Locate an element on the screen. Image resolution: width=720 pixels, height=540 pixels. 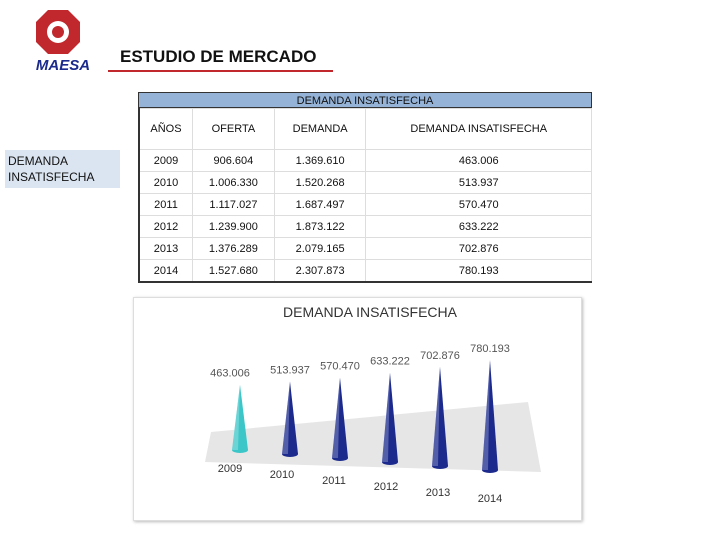
table-row: 2013 1.376.289 2.079.165 702.876 is located at coordinates (365, 248).